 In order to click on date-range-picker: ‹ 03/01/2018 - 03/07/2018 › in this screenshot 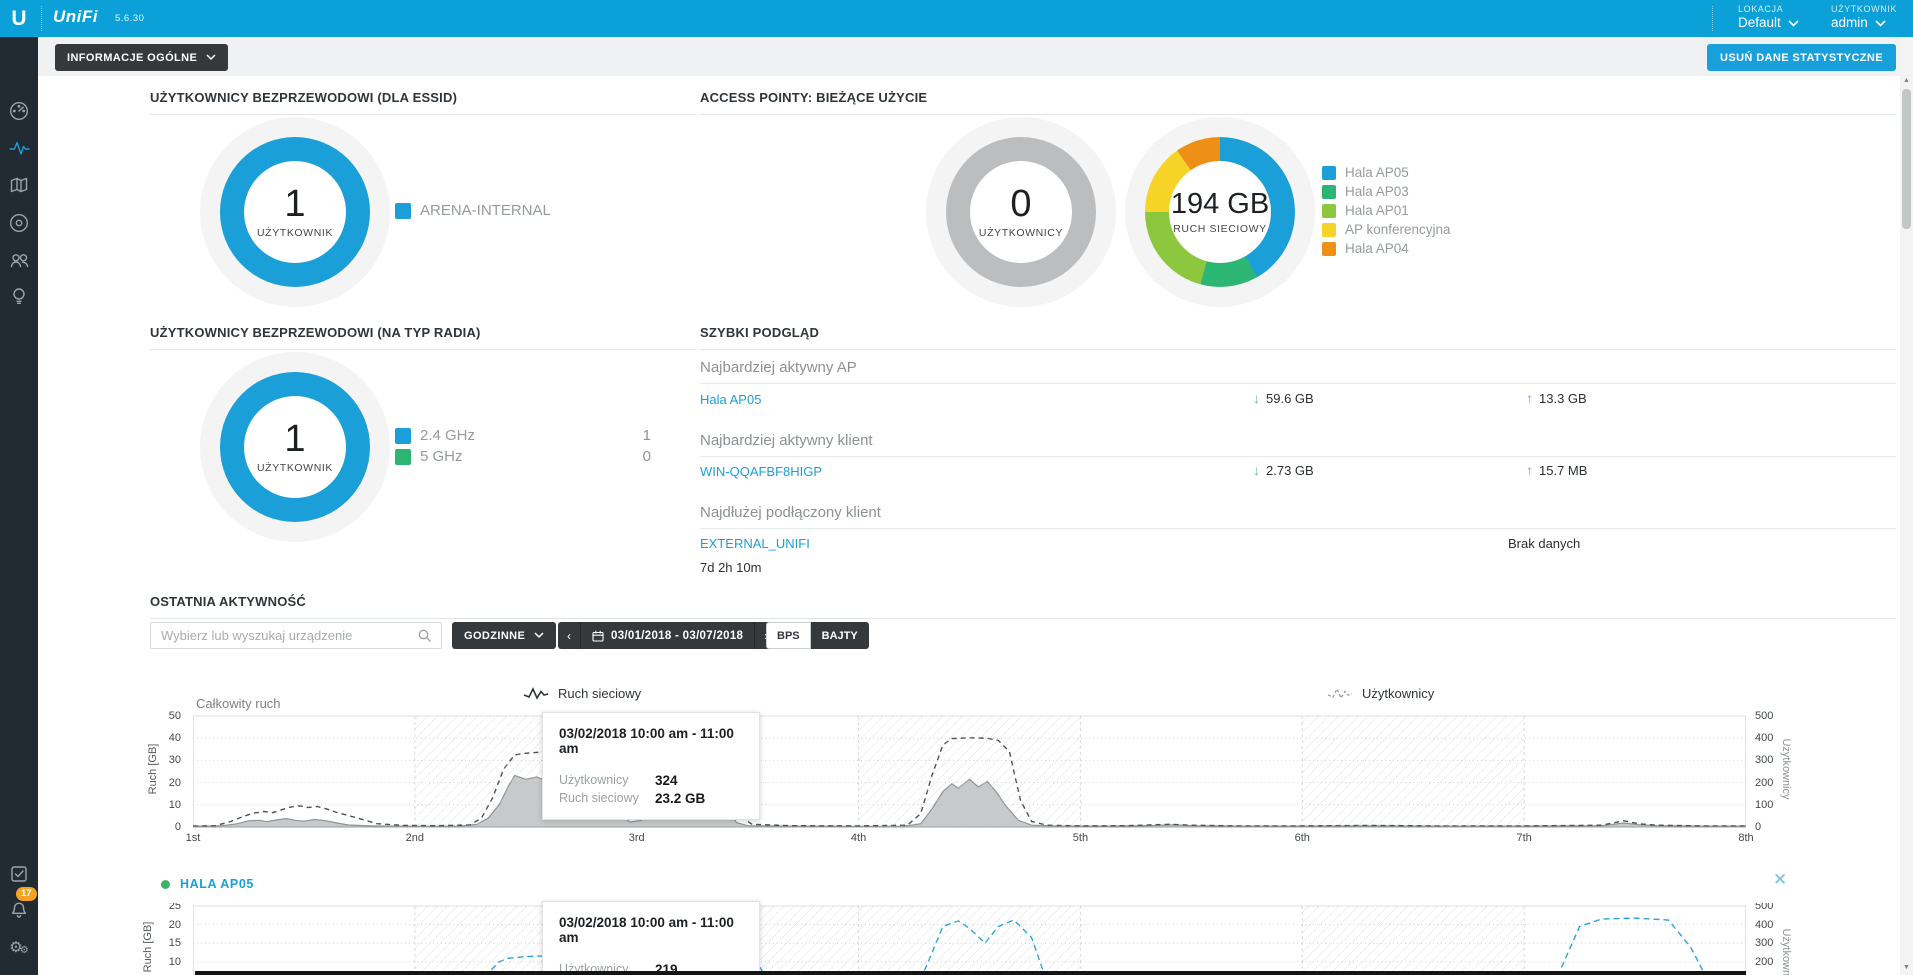, I will do `click(668, 635)`.